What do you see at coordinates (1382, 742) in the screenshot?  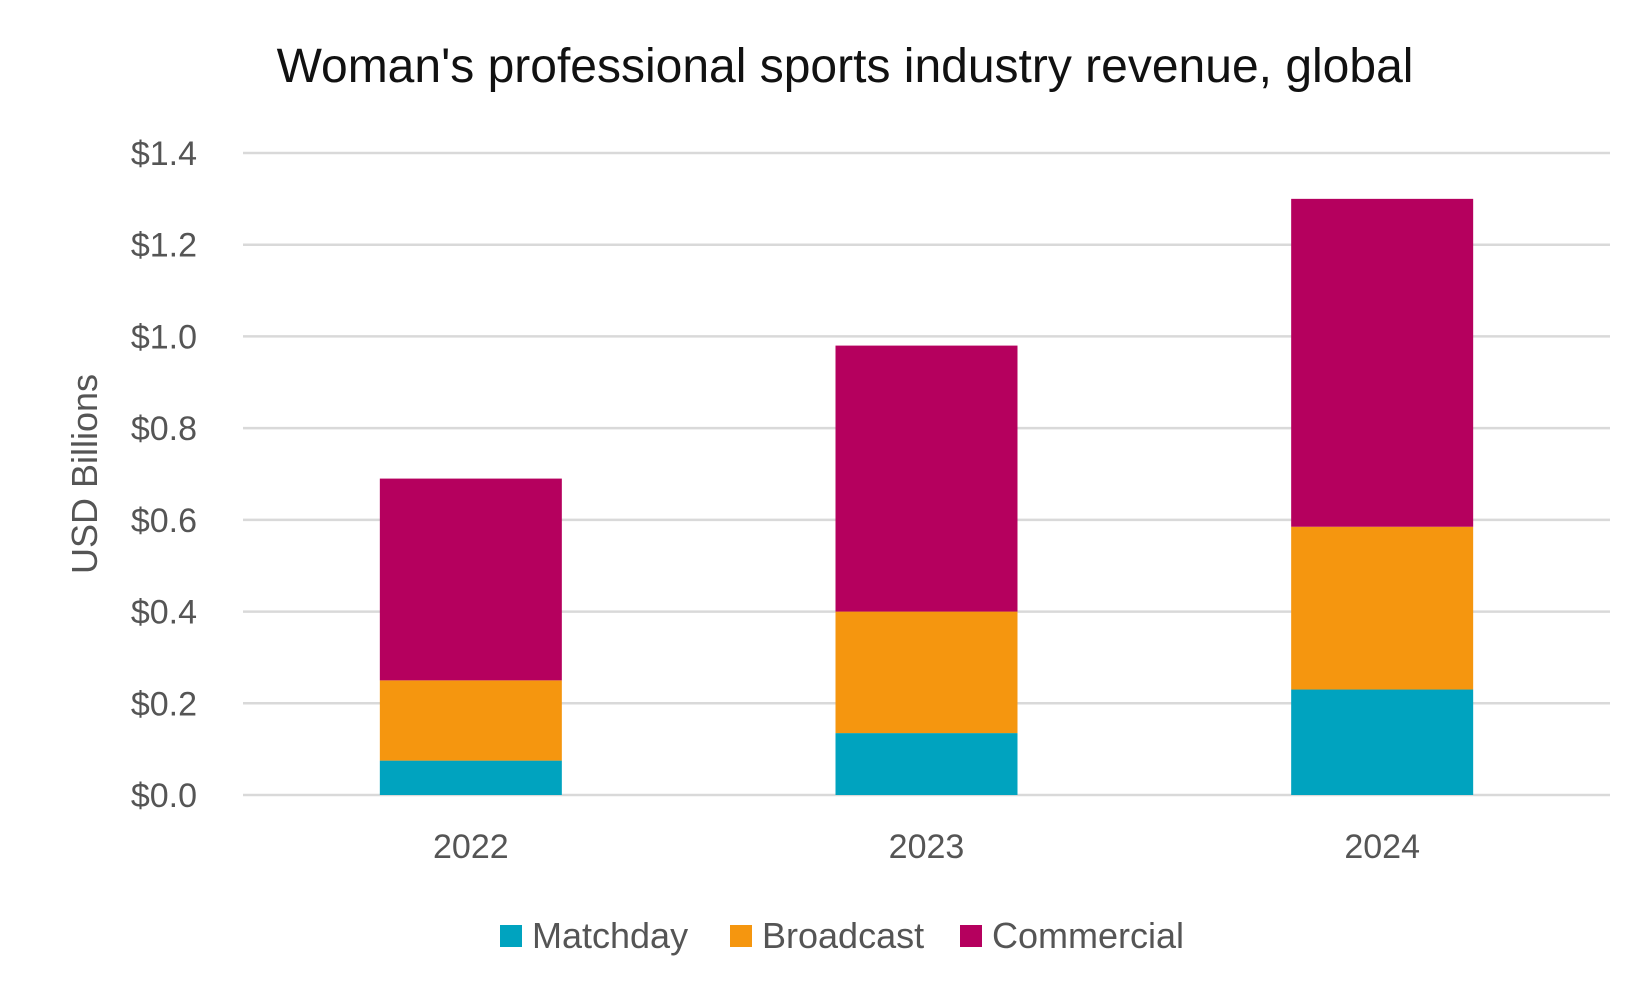 I see `bar-matchday-2024` at bounding box center [1382, 742].